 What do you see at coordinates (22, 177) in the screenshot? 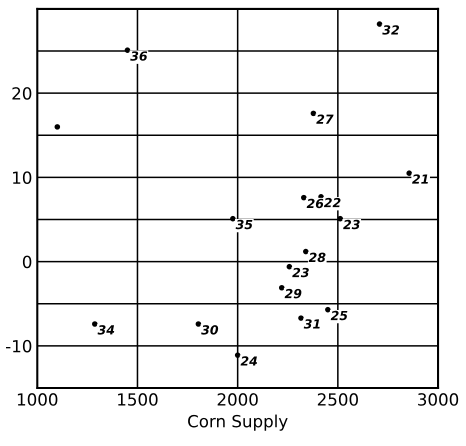
I see `y-tick-label: 10` at bounding box center [22, 177].